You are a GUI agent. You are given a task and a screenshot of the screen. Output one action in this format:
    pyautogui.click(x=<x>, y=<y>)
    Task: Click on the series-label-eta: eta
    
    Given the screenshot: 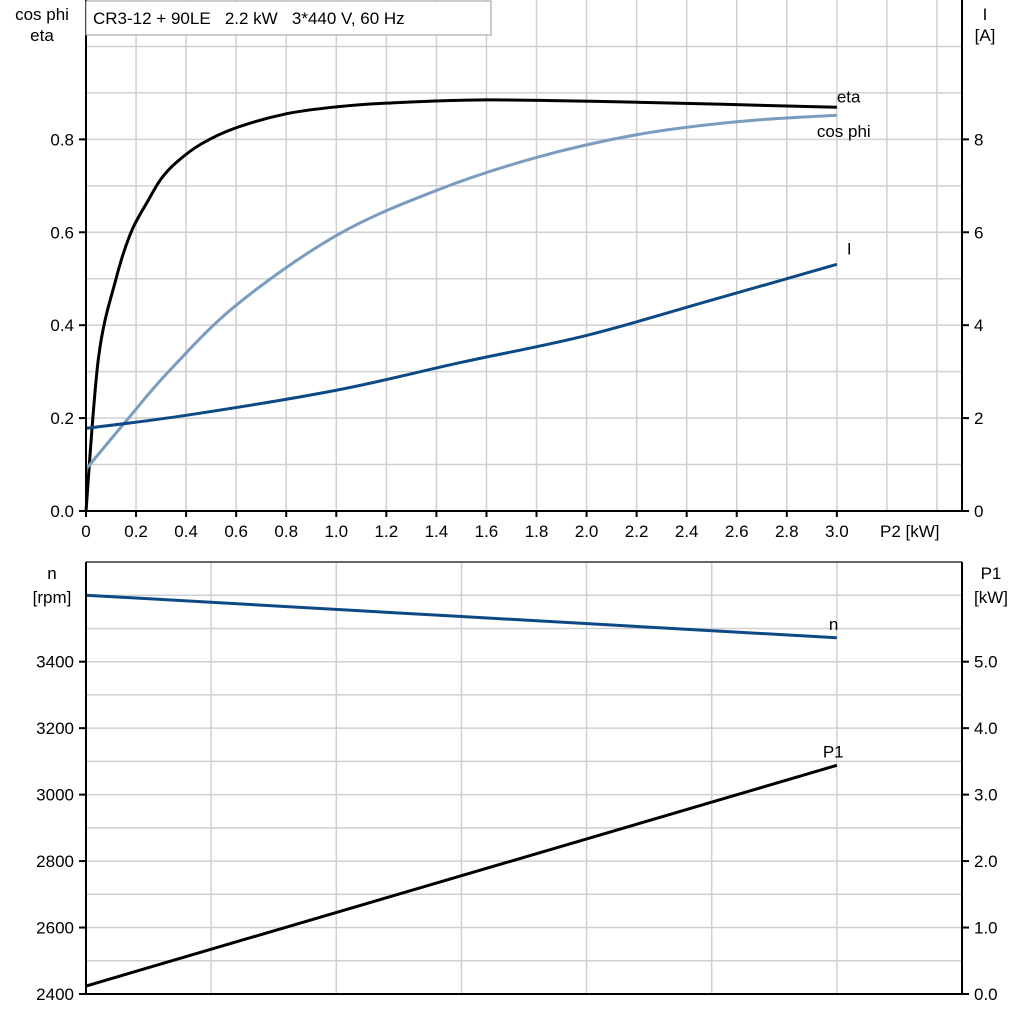 What is the action you would take?
    pyautogui.click(x=849, y=96)
    